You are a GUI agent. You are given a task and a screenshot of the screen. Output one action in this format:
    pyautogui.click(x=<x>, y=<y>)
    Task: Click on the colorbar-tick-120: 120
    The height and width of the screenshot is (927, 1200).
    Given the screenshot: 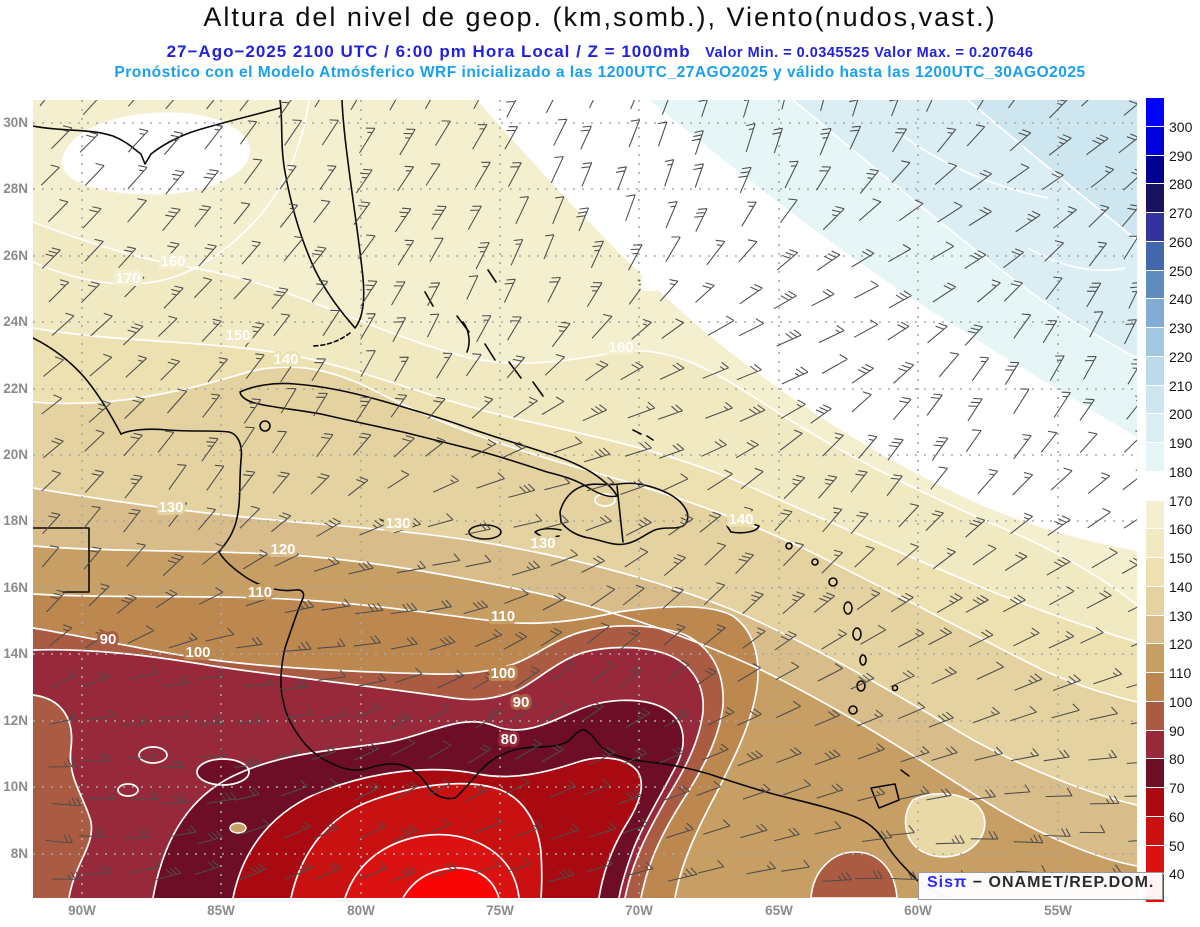 What is the action you would take?
    pyautogui.click(x=1181, y=644)
    